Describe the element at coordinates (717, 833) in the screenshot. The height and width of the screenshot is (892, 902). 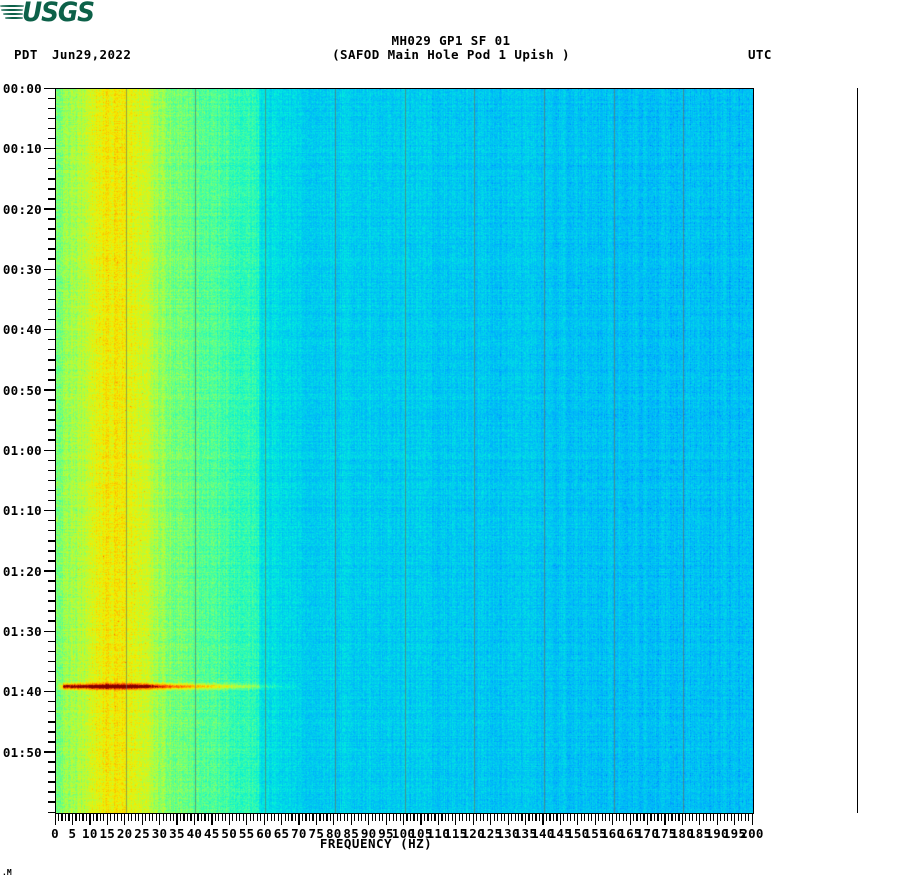
I see `frequency-label: 190` at that location.